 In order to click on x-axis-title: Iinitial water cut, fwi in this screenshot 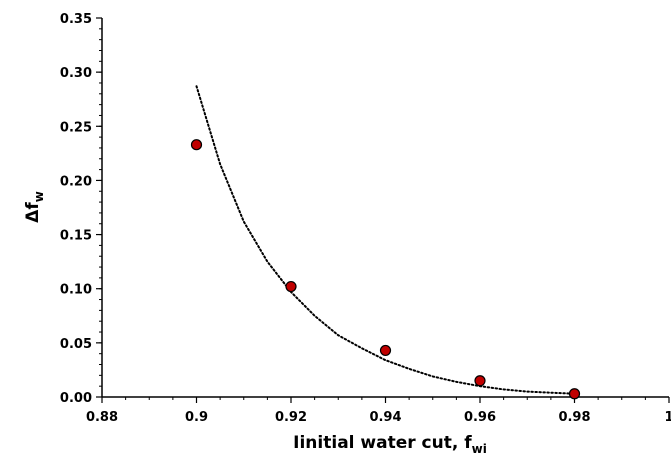, I will do `click(390, 444)`.